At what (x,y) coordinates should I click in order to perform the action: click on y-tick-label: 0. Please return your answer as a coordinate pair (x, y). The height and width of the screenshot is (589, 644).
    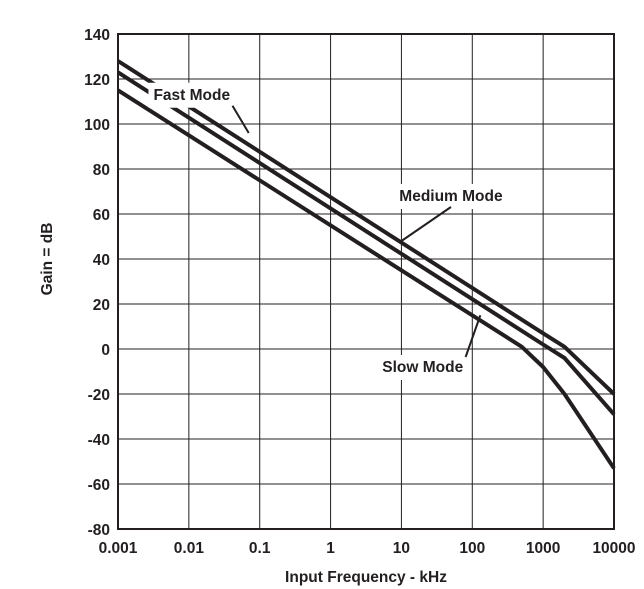
    Looking at the image, I should click on (105, 350).